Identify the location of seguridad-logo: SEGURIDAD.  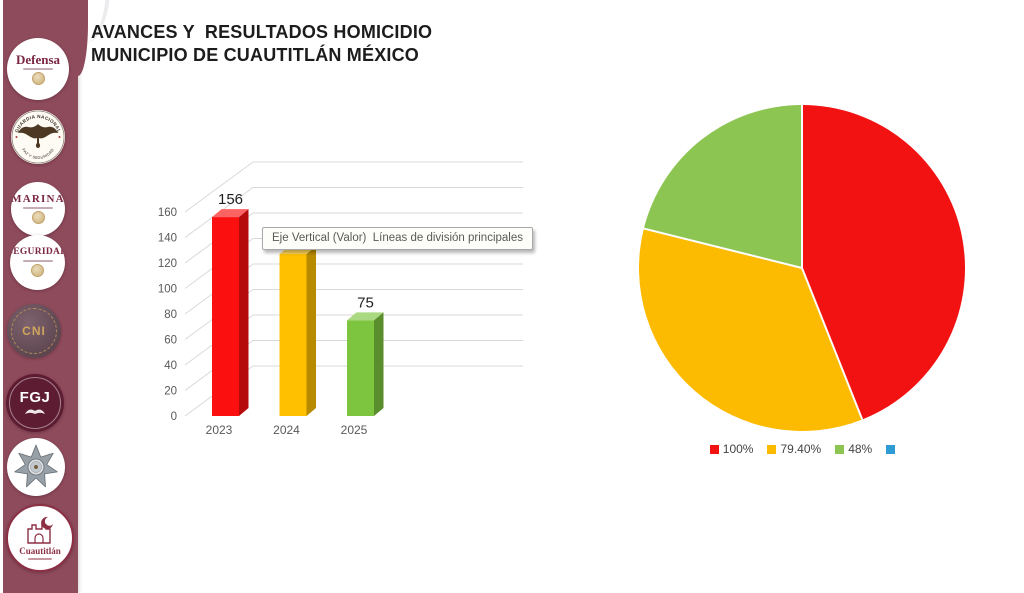
(37, 262).